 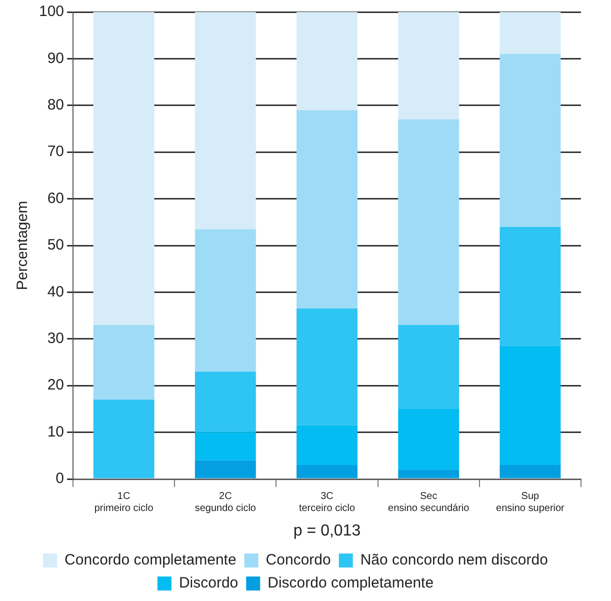 What do you see at coordinates (327, 502) in the screenshot?
I see `x-tick-label: 3C terceiro ciclo` at bounding box center [327, 502].